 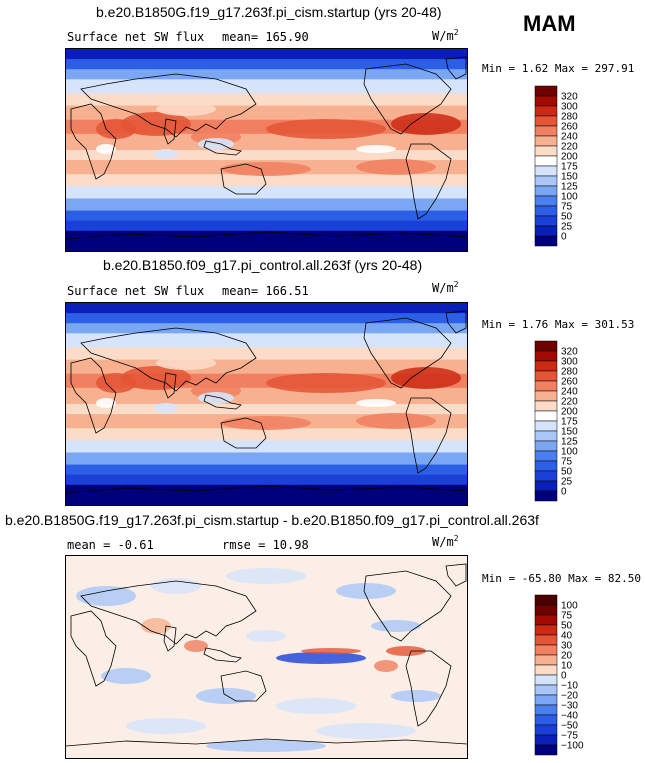 What do you see at coordinates (569, 716) in the screenshot?
I see `colorbar-tick-label: −40` at bounding box center [569, 716].